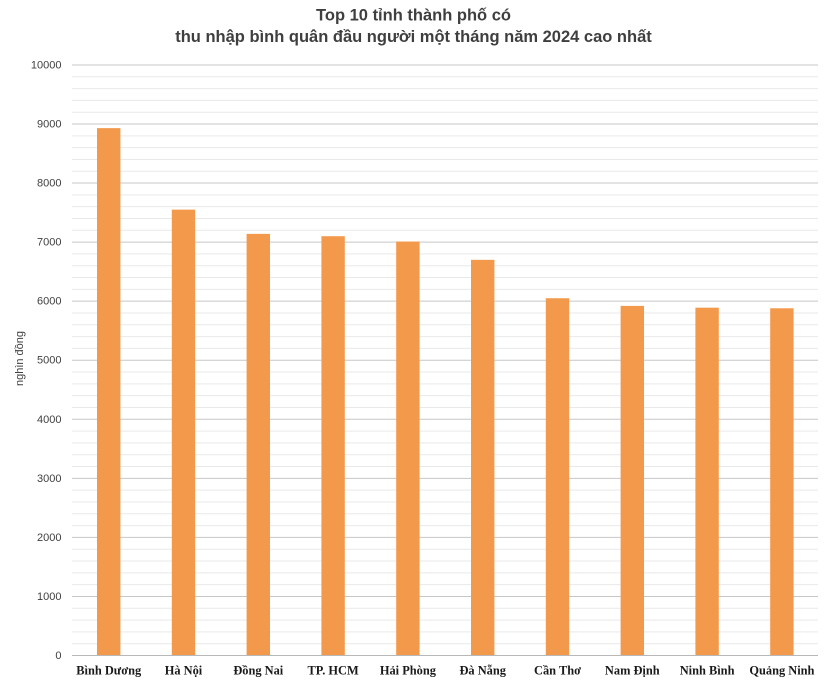  Describe the element at coordinates (20, 358) in the screenshot. I see `svg-text: nghìn đồng` at that location.